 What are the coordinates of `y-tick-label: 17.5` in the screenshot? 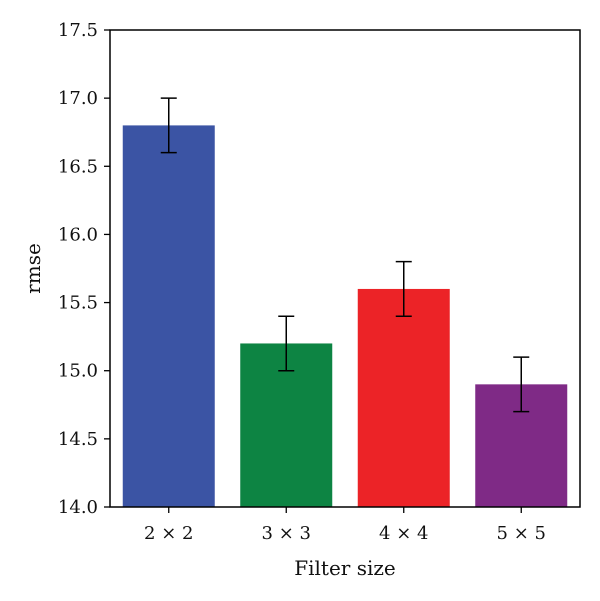 It's located at (78, 30).